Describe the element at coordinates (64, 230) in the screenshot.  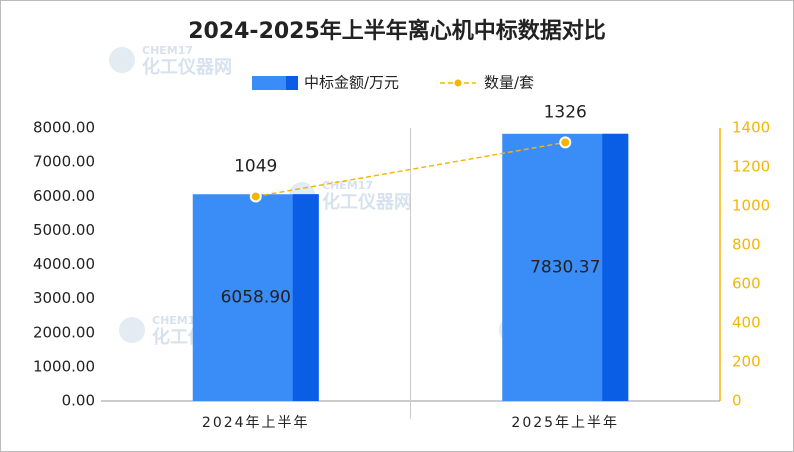
I see `y-tick-label: 5000.00` at that location.